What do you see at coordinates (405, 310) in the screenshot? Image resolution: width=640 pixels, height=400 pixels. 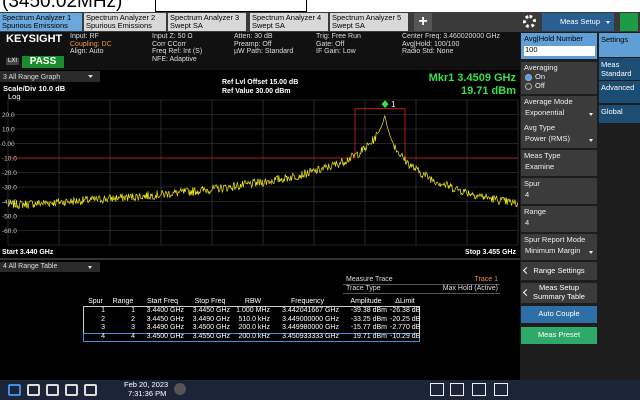 I see `table-cell: -26.38 dB` at bounding box center [405, 310].